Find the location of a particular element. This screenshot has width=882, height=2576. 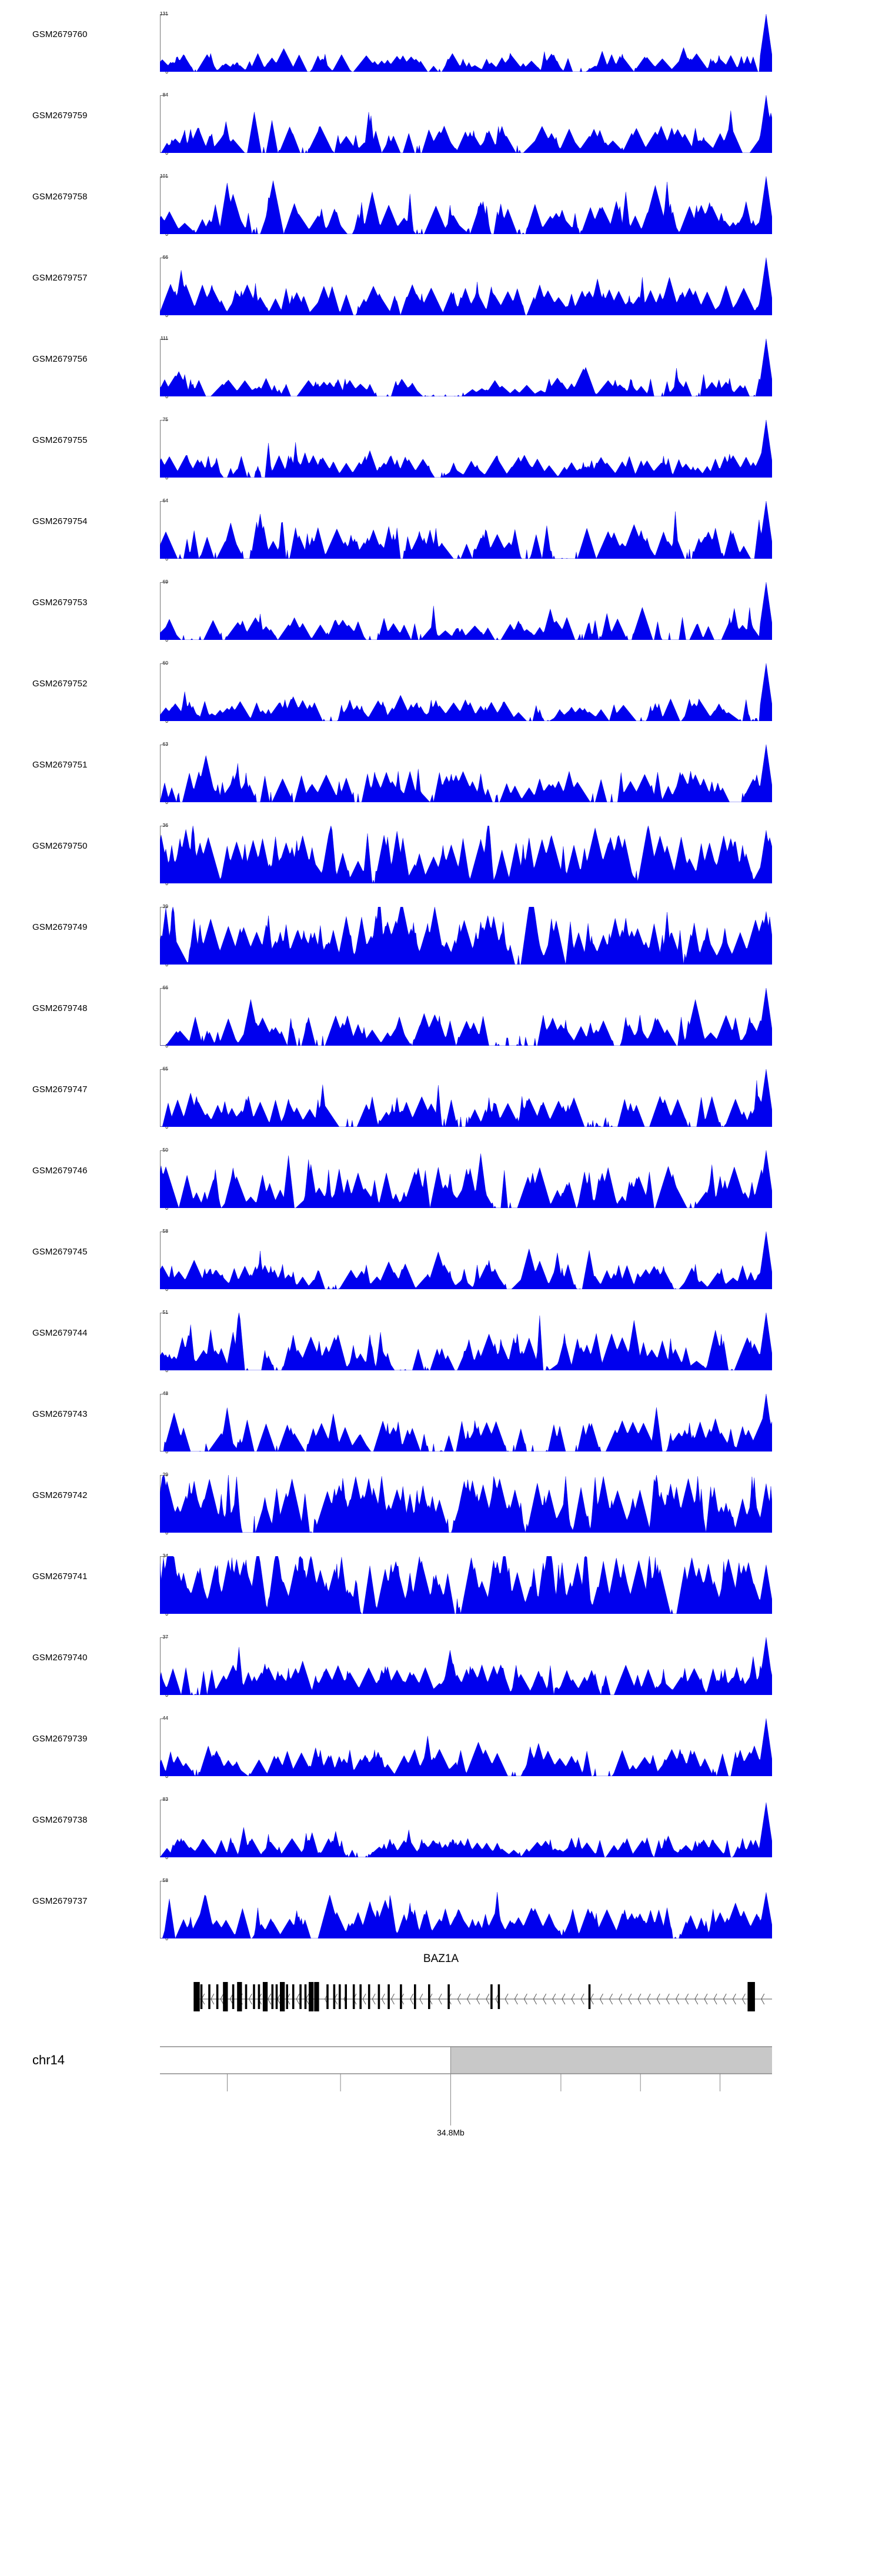

coverage-track: GSM2679753 69 0 is located at coordinates (441, 608).